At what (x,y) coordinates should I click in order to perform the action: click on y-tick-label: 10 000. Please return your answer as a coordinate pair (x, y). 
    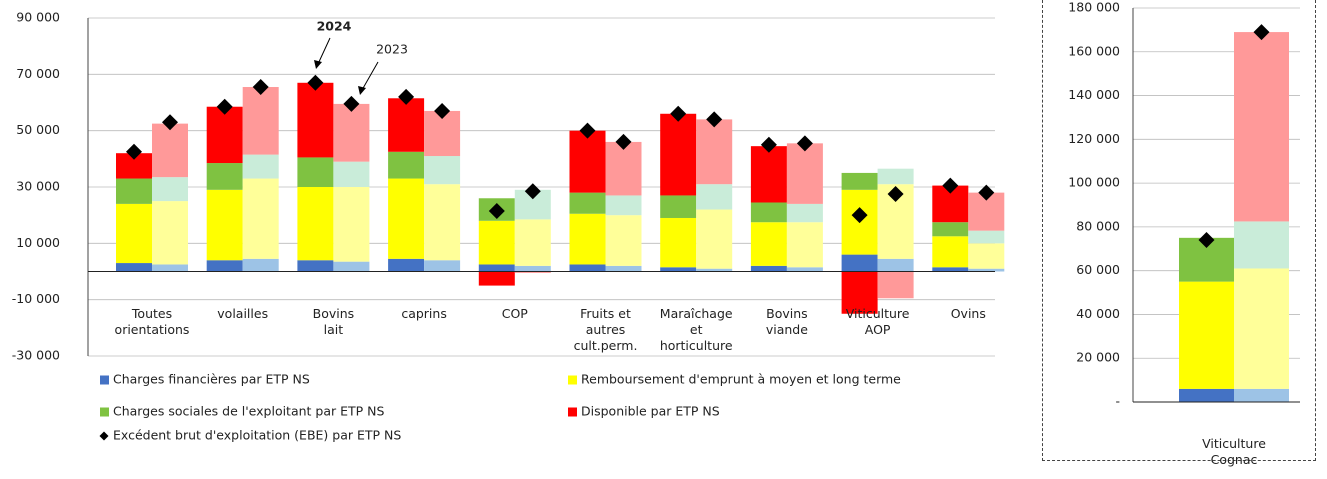
    Looking at the image, I should click on (38, 242).